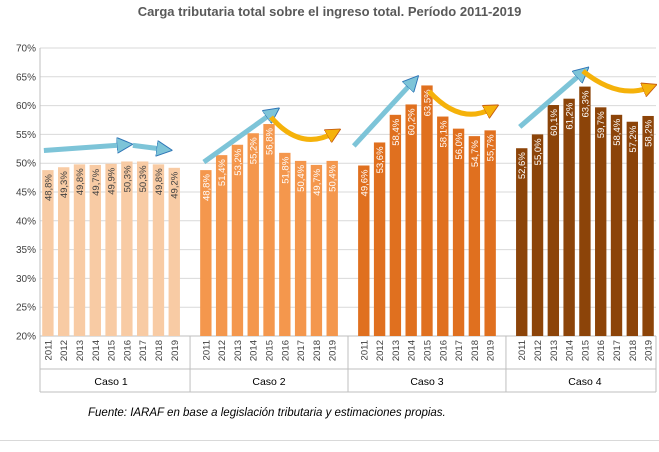 The width and height of the screenshot is (659, 452). Describe the element at coordinates (26, 193) in the screenshot. I see `y-tick-label: 45%` at that location.